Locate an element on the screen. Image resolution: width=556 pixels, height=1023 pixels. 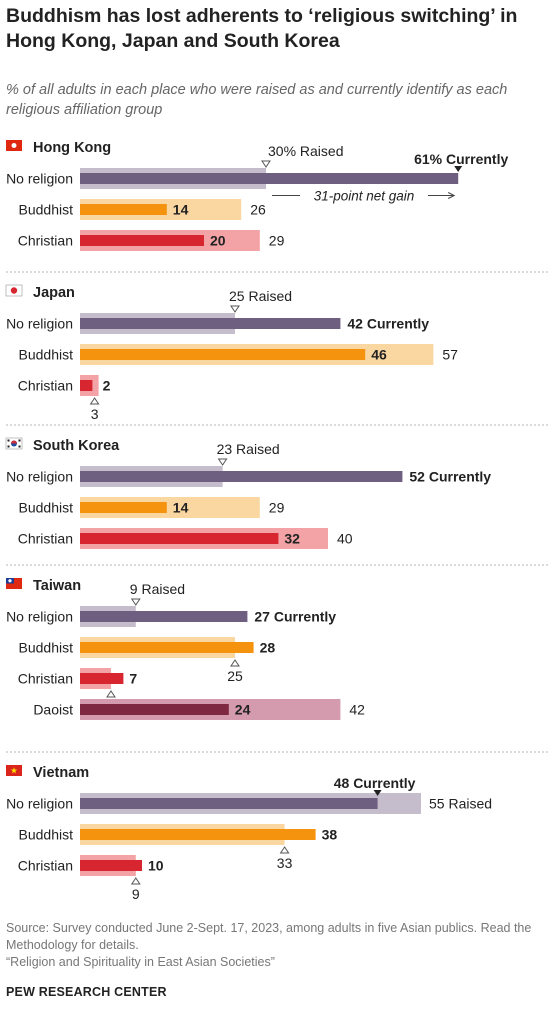
category-label: Daoist is located at coordinates (53, 710).